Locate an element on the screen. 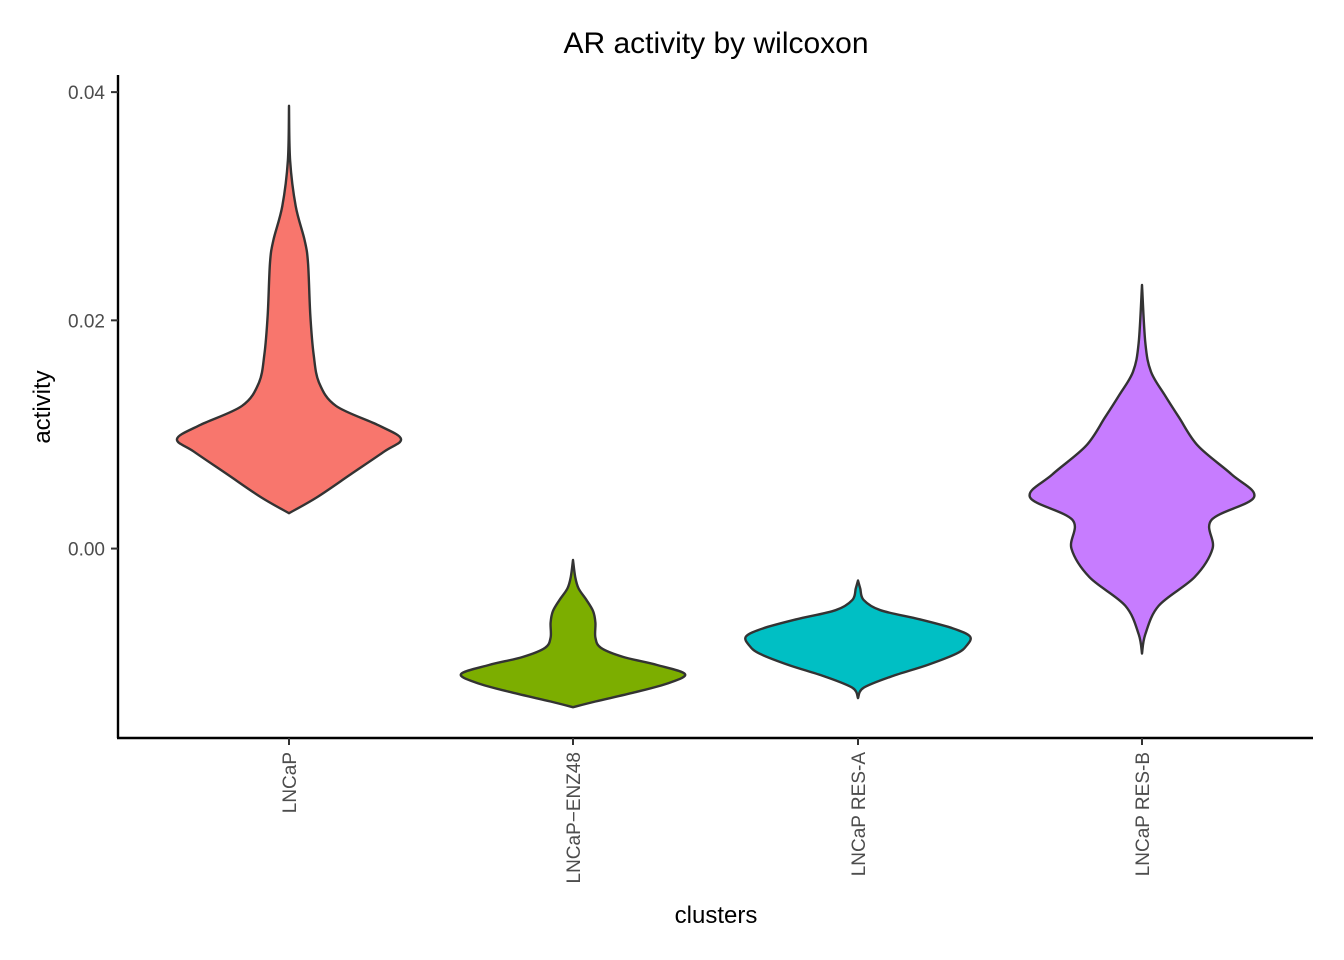 The image size is (1344, 960). violin-lncap-res-b is located at coordinates (1142, 469).